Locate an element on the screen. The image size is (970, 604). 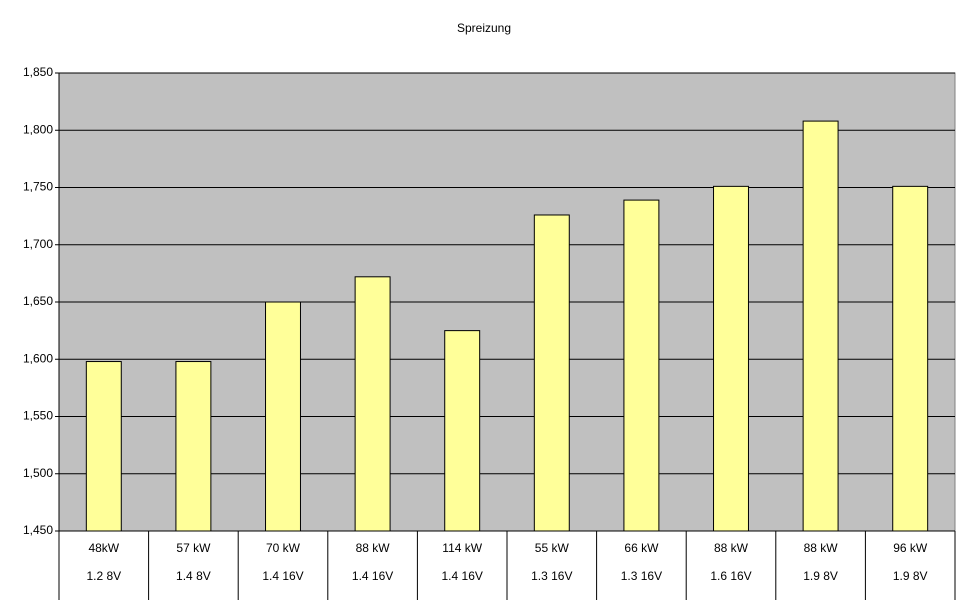
y-tick-label: 1,500 is located at coordinates (38, 473).